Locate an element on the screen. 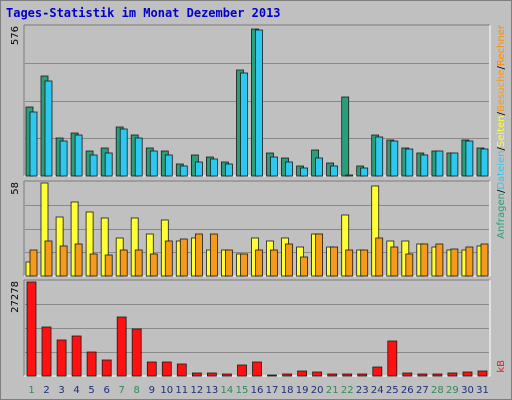 The width and height of the screenshot is (512, 400). x-tick-label-day-9: 9 is located at coordinates (152, 390).